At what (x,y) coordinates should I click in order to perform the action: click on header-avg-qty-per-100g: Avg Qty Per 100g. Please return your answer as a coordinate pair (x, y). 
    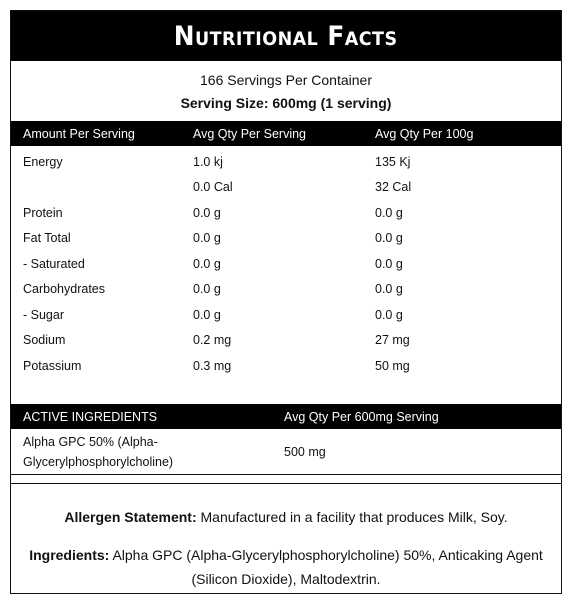
    Looking at the image, I should click on (424, 133).